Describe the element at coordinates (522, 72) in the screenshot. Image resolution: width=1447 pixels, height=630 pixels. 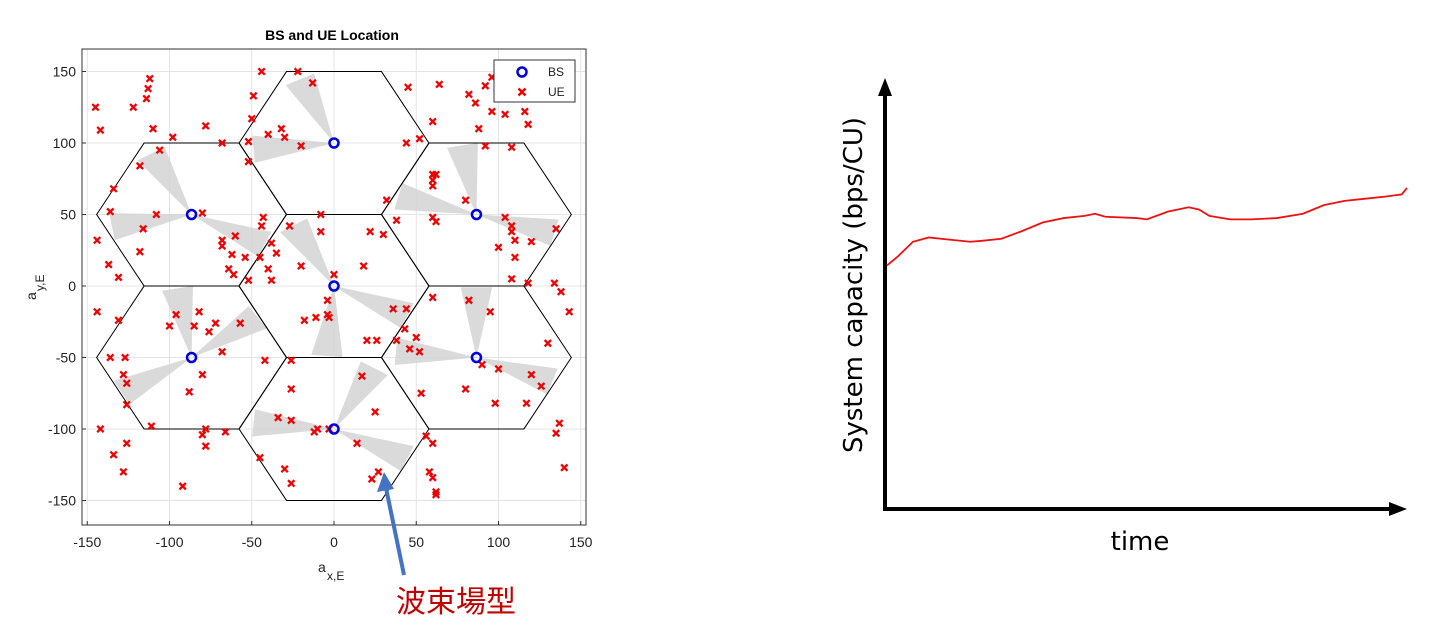
I see `legend-bs-marker` at that location.